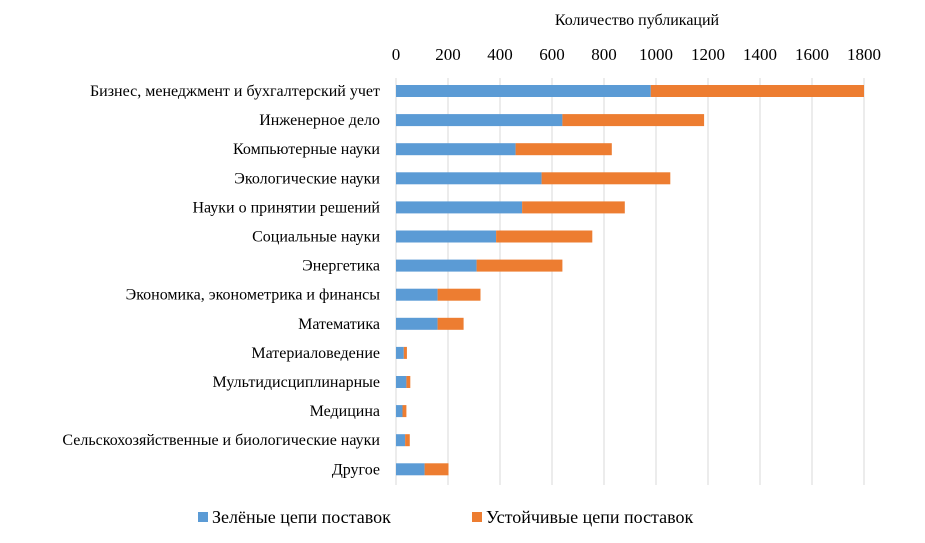 The width and height of the screenshot is (925, 543). I want to click on category-label: Мультидисциплинарные, so click(296, 382).